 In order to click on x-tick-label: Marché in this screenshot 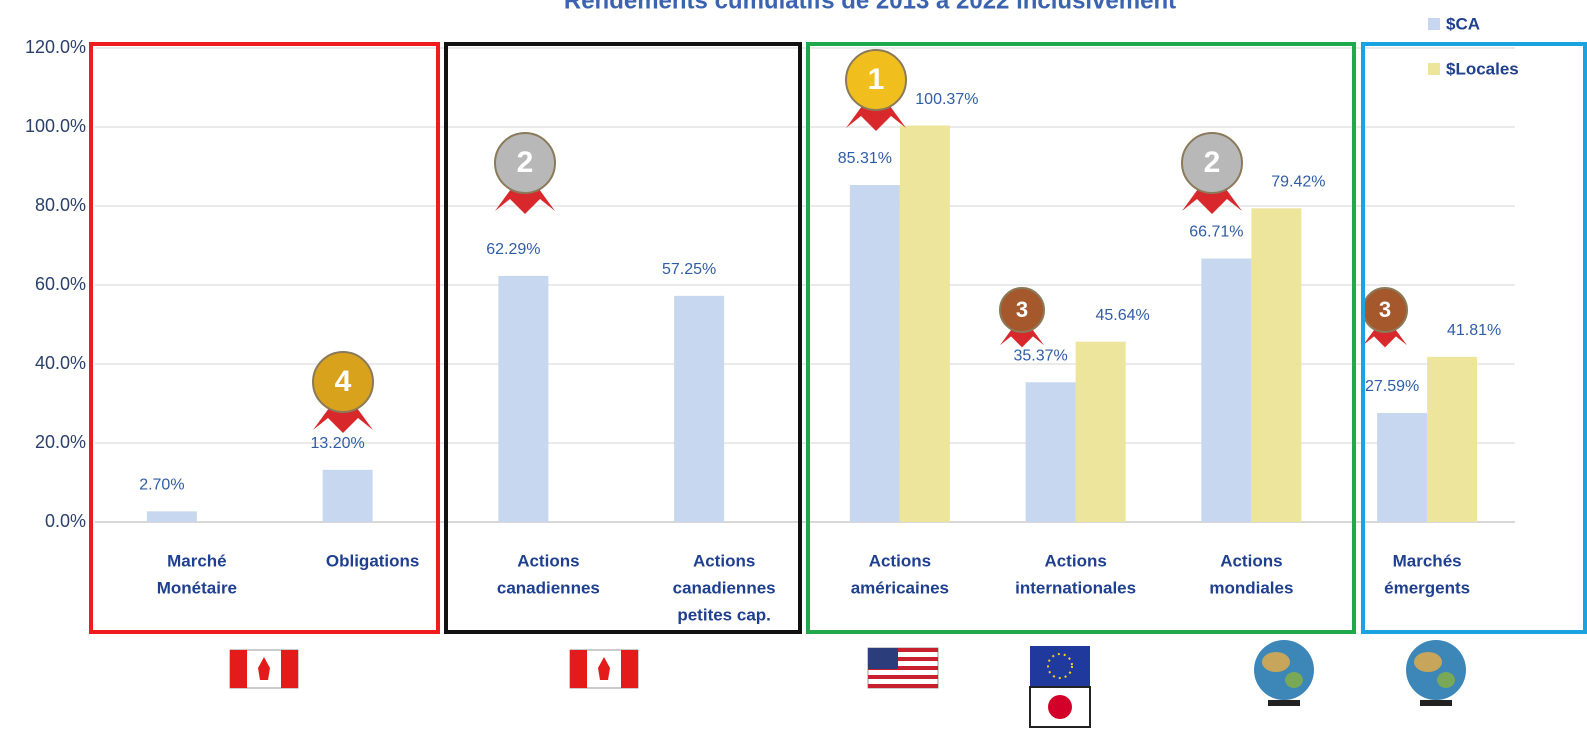, I will do `click(197, 560)`.